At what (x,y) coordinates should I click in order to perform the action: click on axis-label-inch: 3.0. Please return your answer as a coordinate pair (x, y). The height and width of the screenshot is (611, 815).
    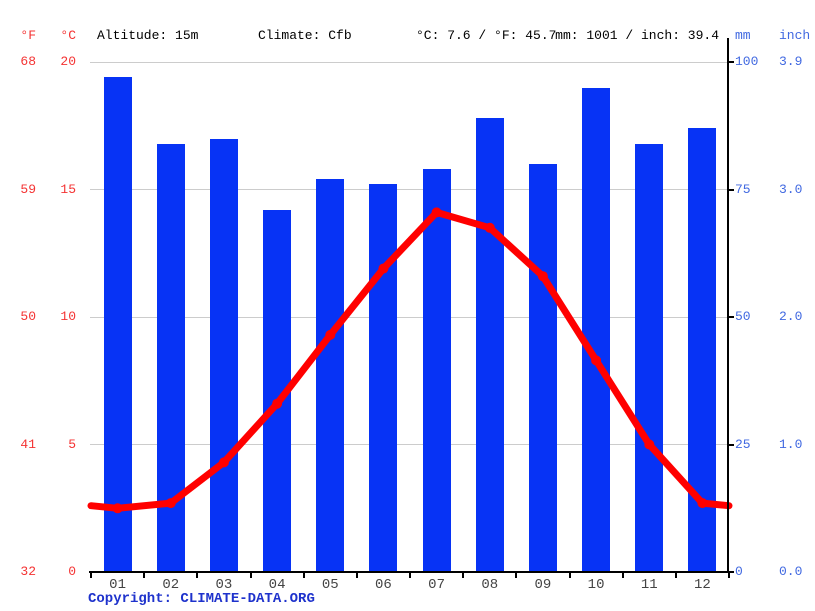
    Looking at the image, I should click on (791, 189).